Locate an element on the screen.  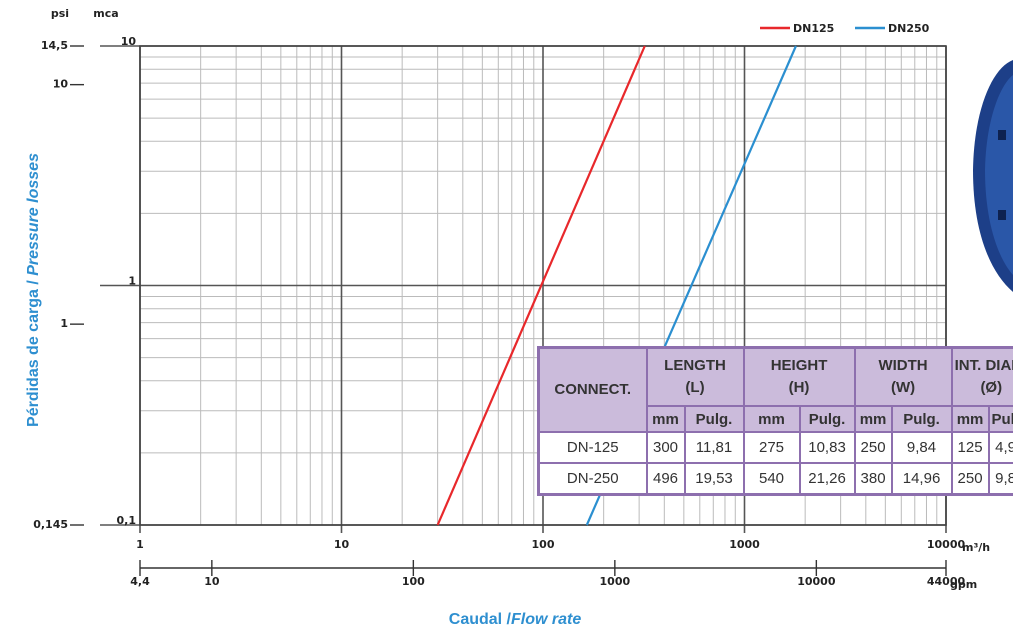
y-axis-title-part: Pérdidas de carga / is located at coordinates (33, 351).